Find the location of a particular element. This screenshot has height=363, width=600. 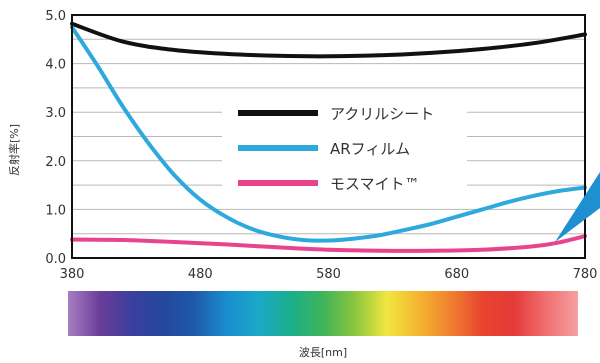

y-tick-label: 0.0 is located at coordinates (55, 259).